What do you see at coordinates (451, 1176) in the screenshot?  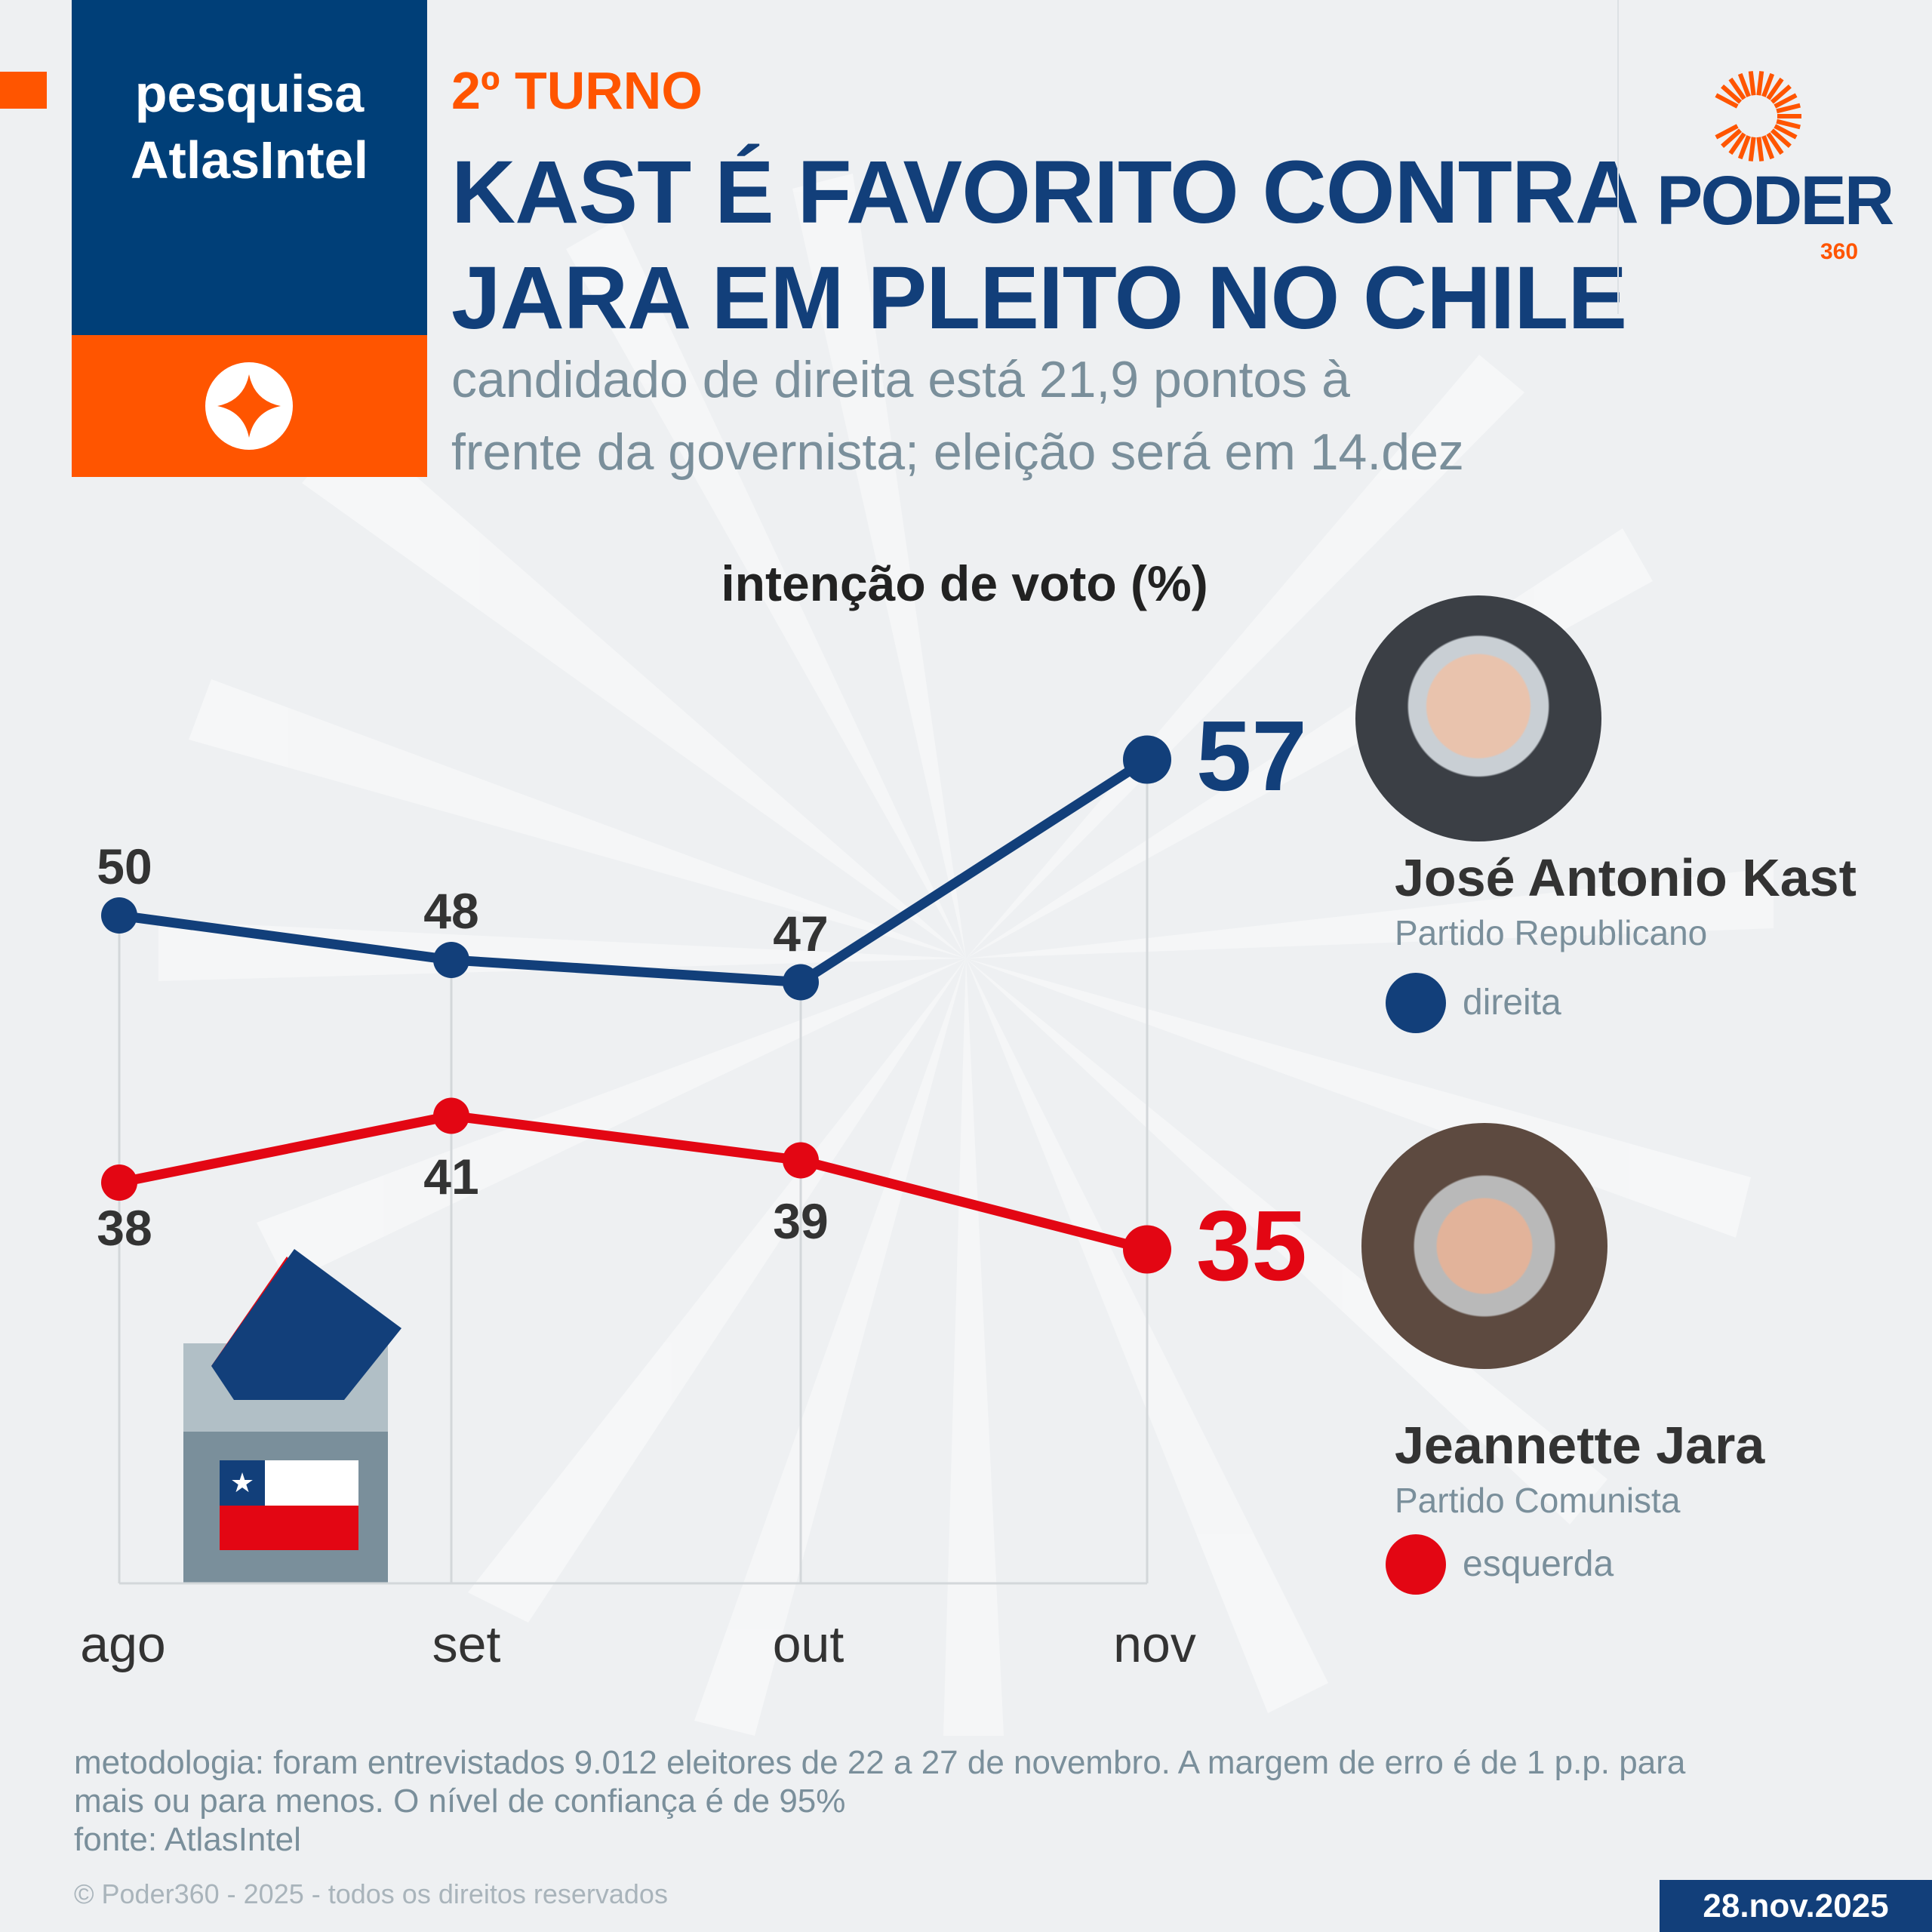 I see `data-label: 41` at bounding box center [451, 1176].